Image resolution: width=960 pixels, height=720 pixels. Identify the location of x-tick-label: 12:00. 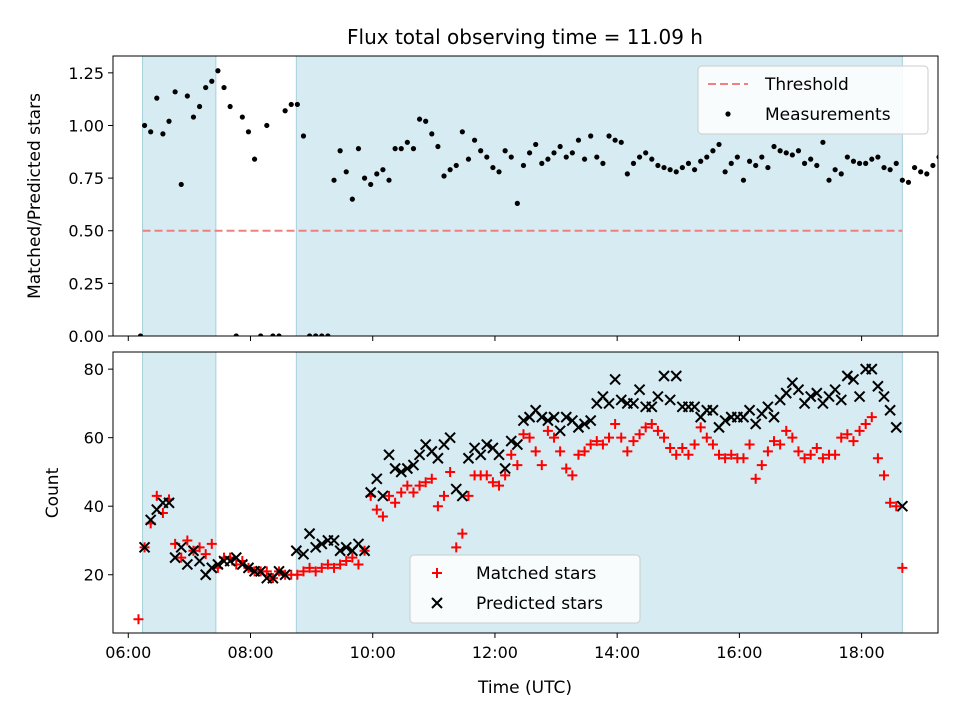
(495, 652).